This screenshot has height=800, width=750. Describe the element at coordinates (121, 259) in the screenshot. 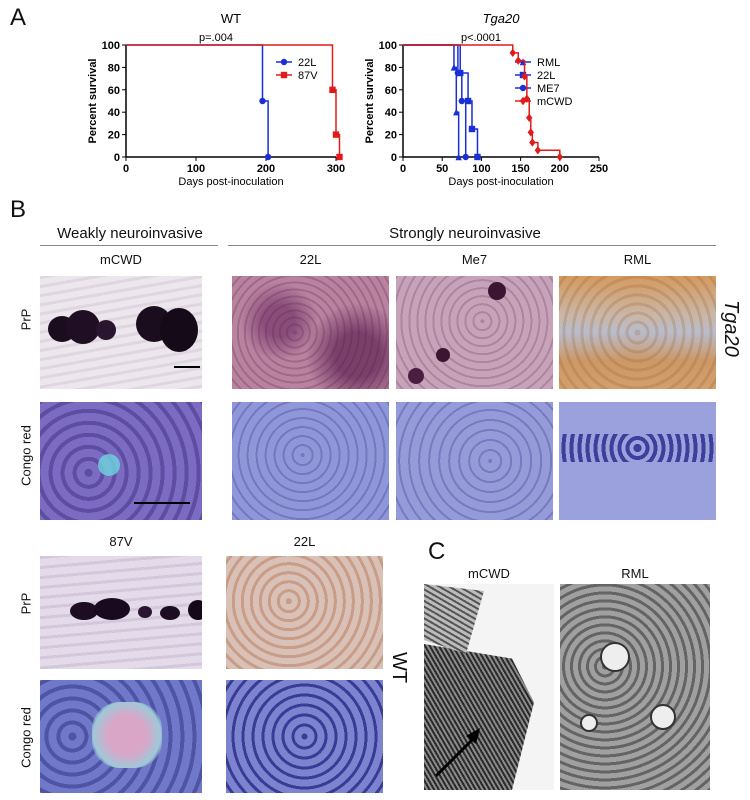

I see `col-label-mcwd: mCWD` at that location.